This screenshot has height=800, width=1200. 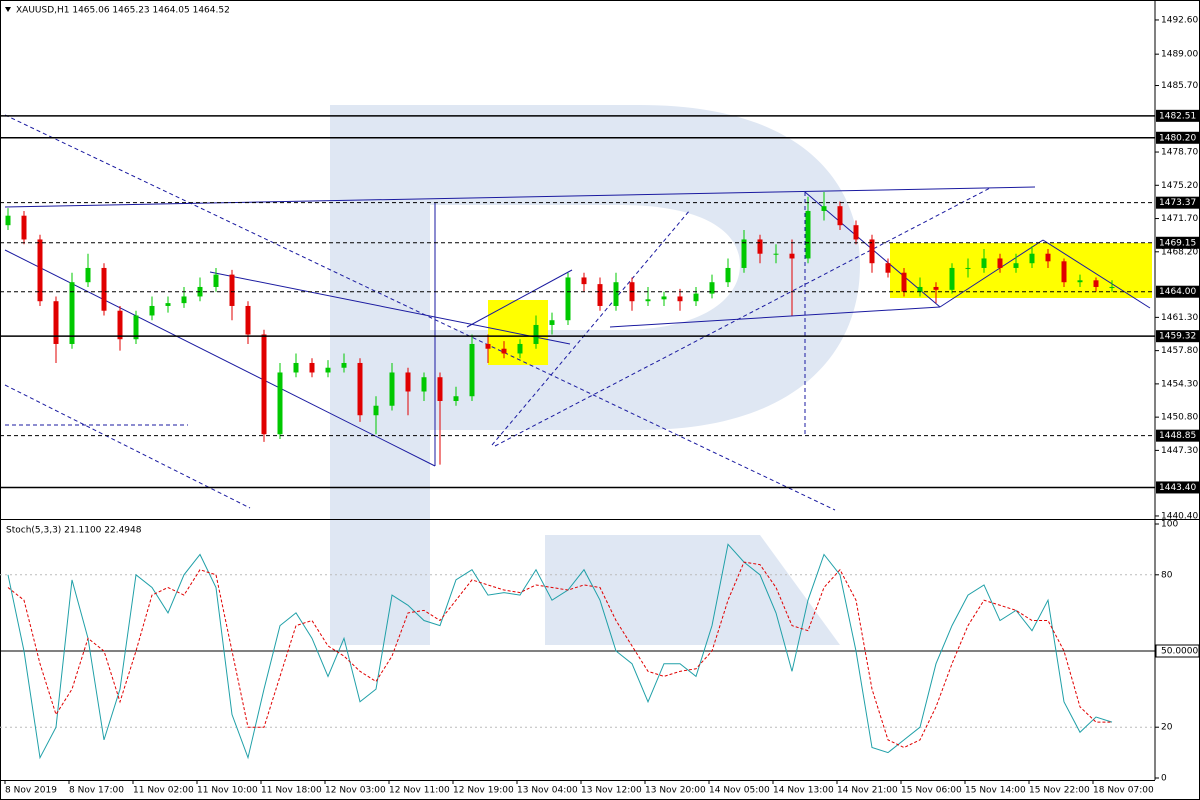 What do you see at coordinates (1167, 575) in the screenshot?
I see `y-tick-label: 80` at bounding box center [1167, 575].